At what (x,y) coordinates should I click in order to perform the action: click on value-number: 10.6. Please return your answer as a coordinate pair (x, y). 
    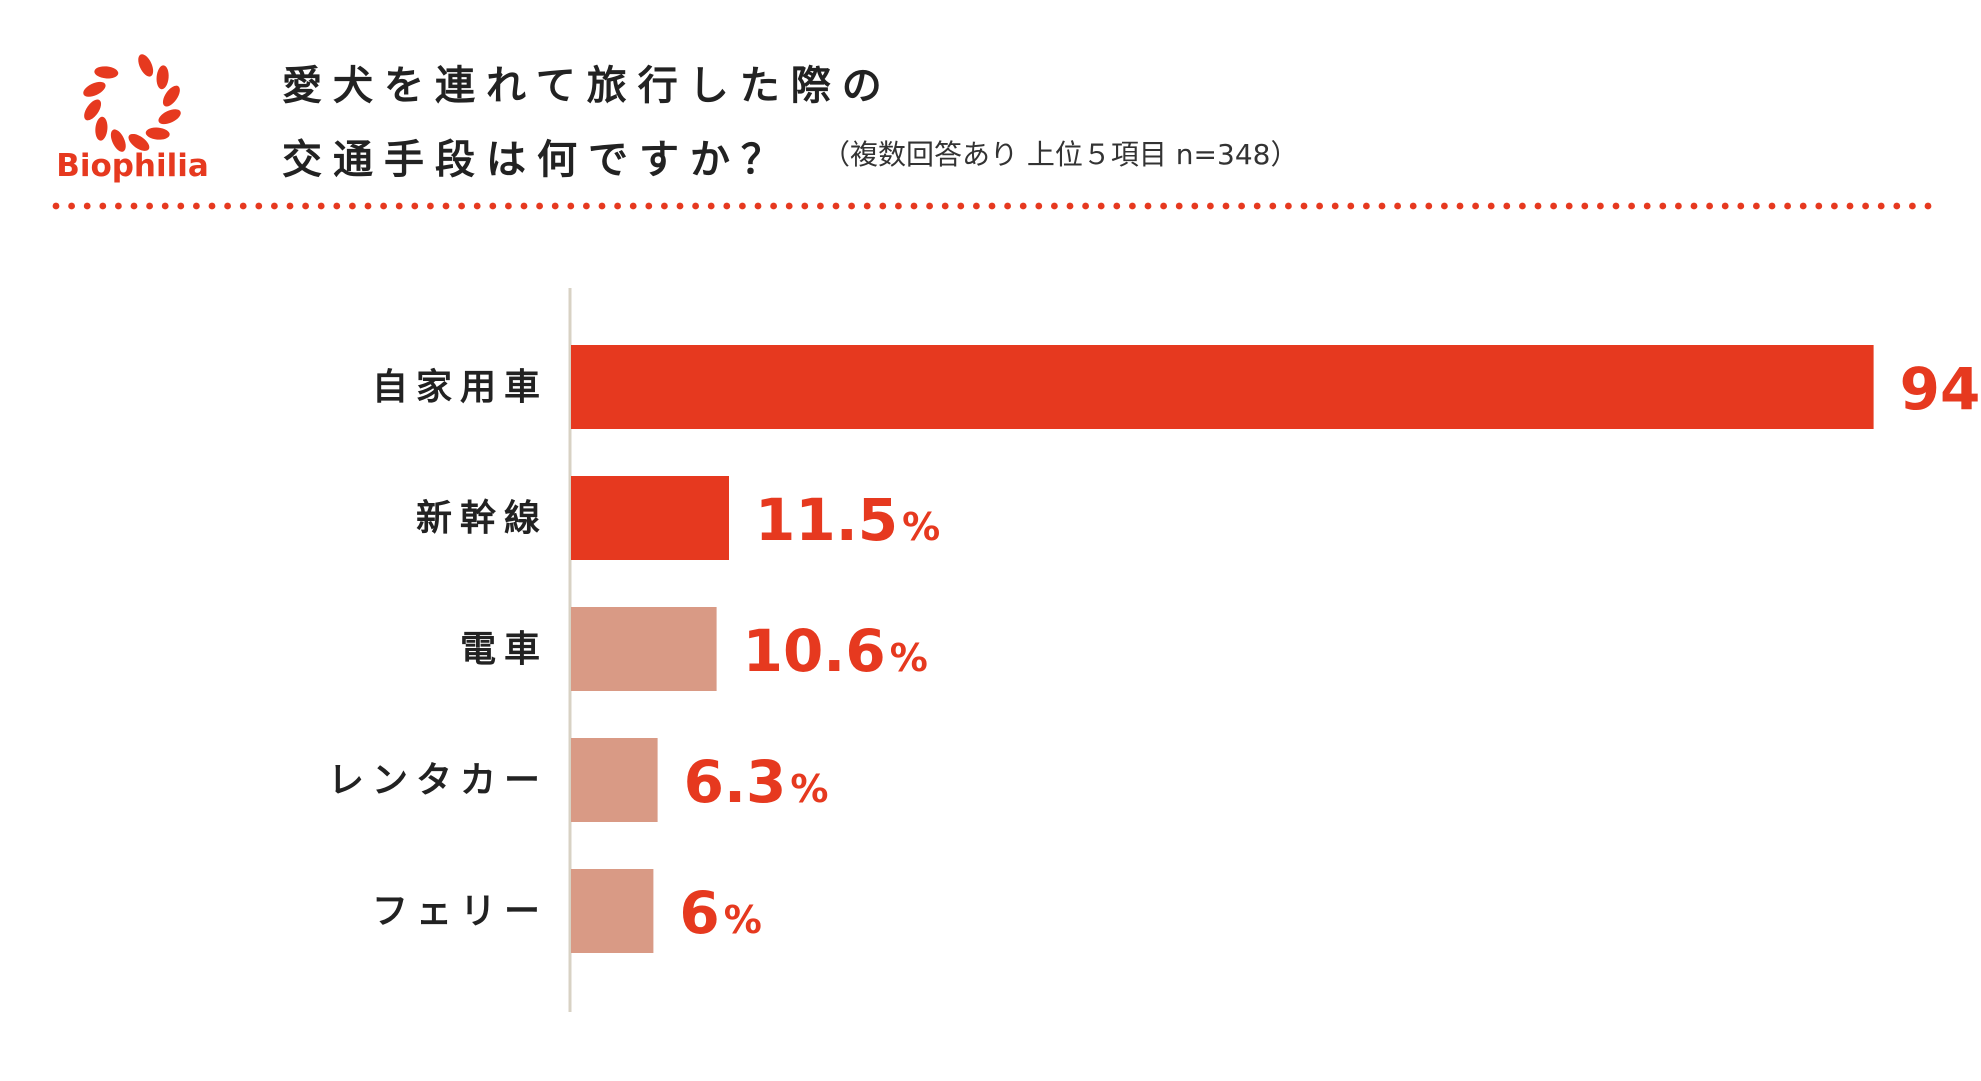
    Looking at the image, I should click on (814, 651).